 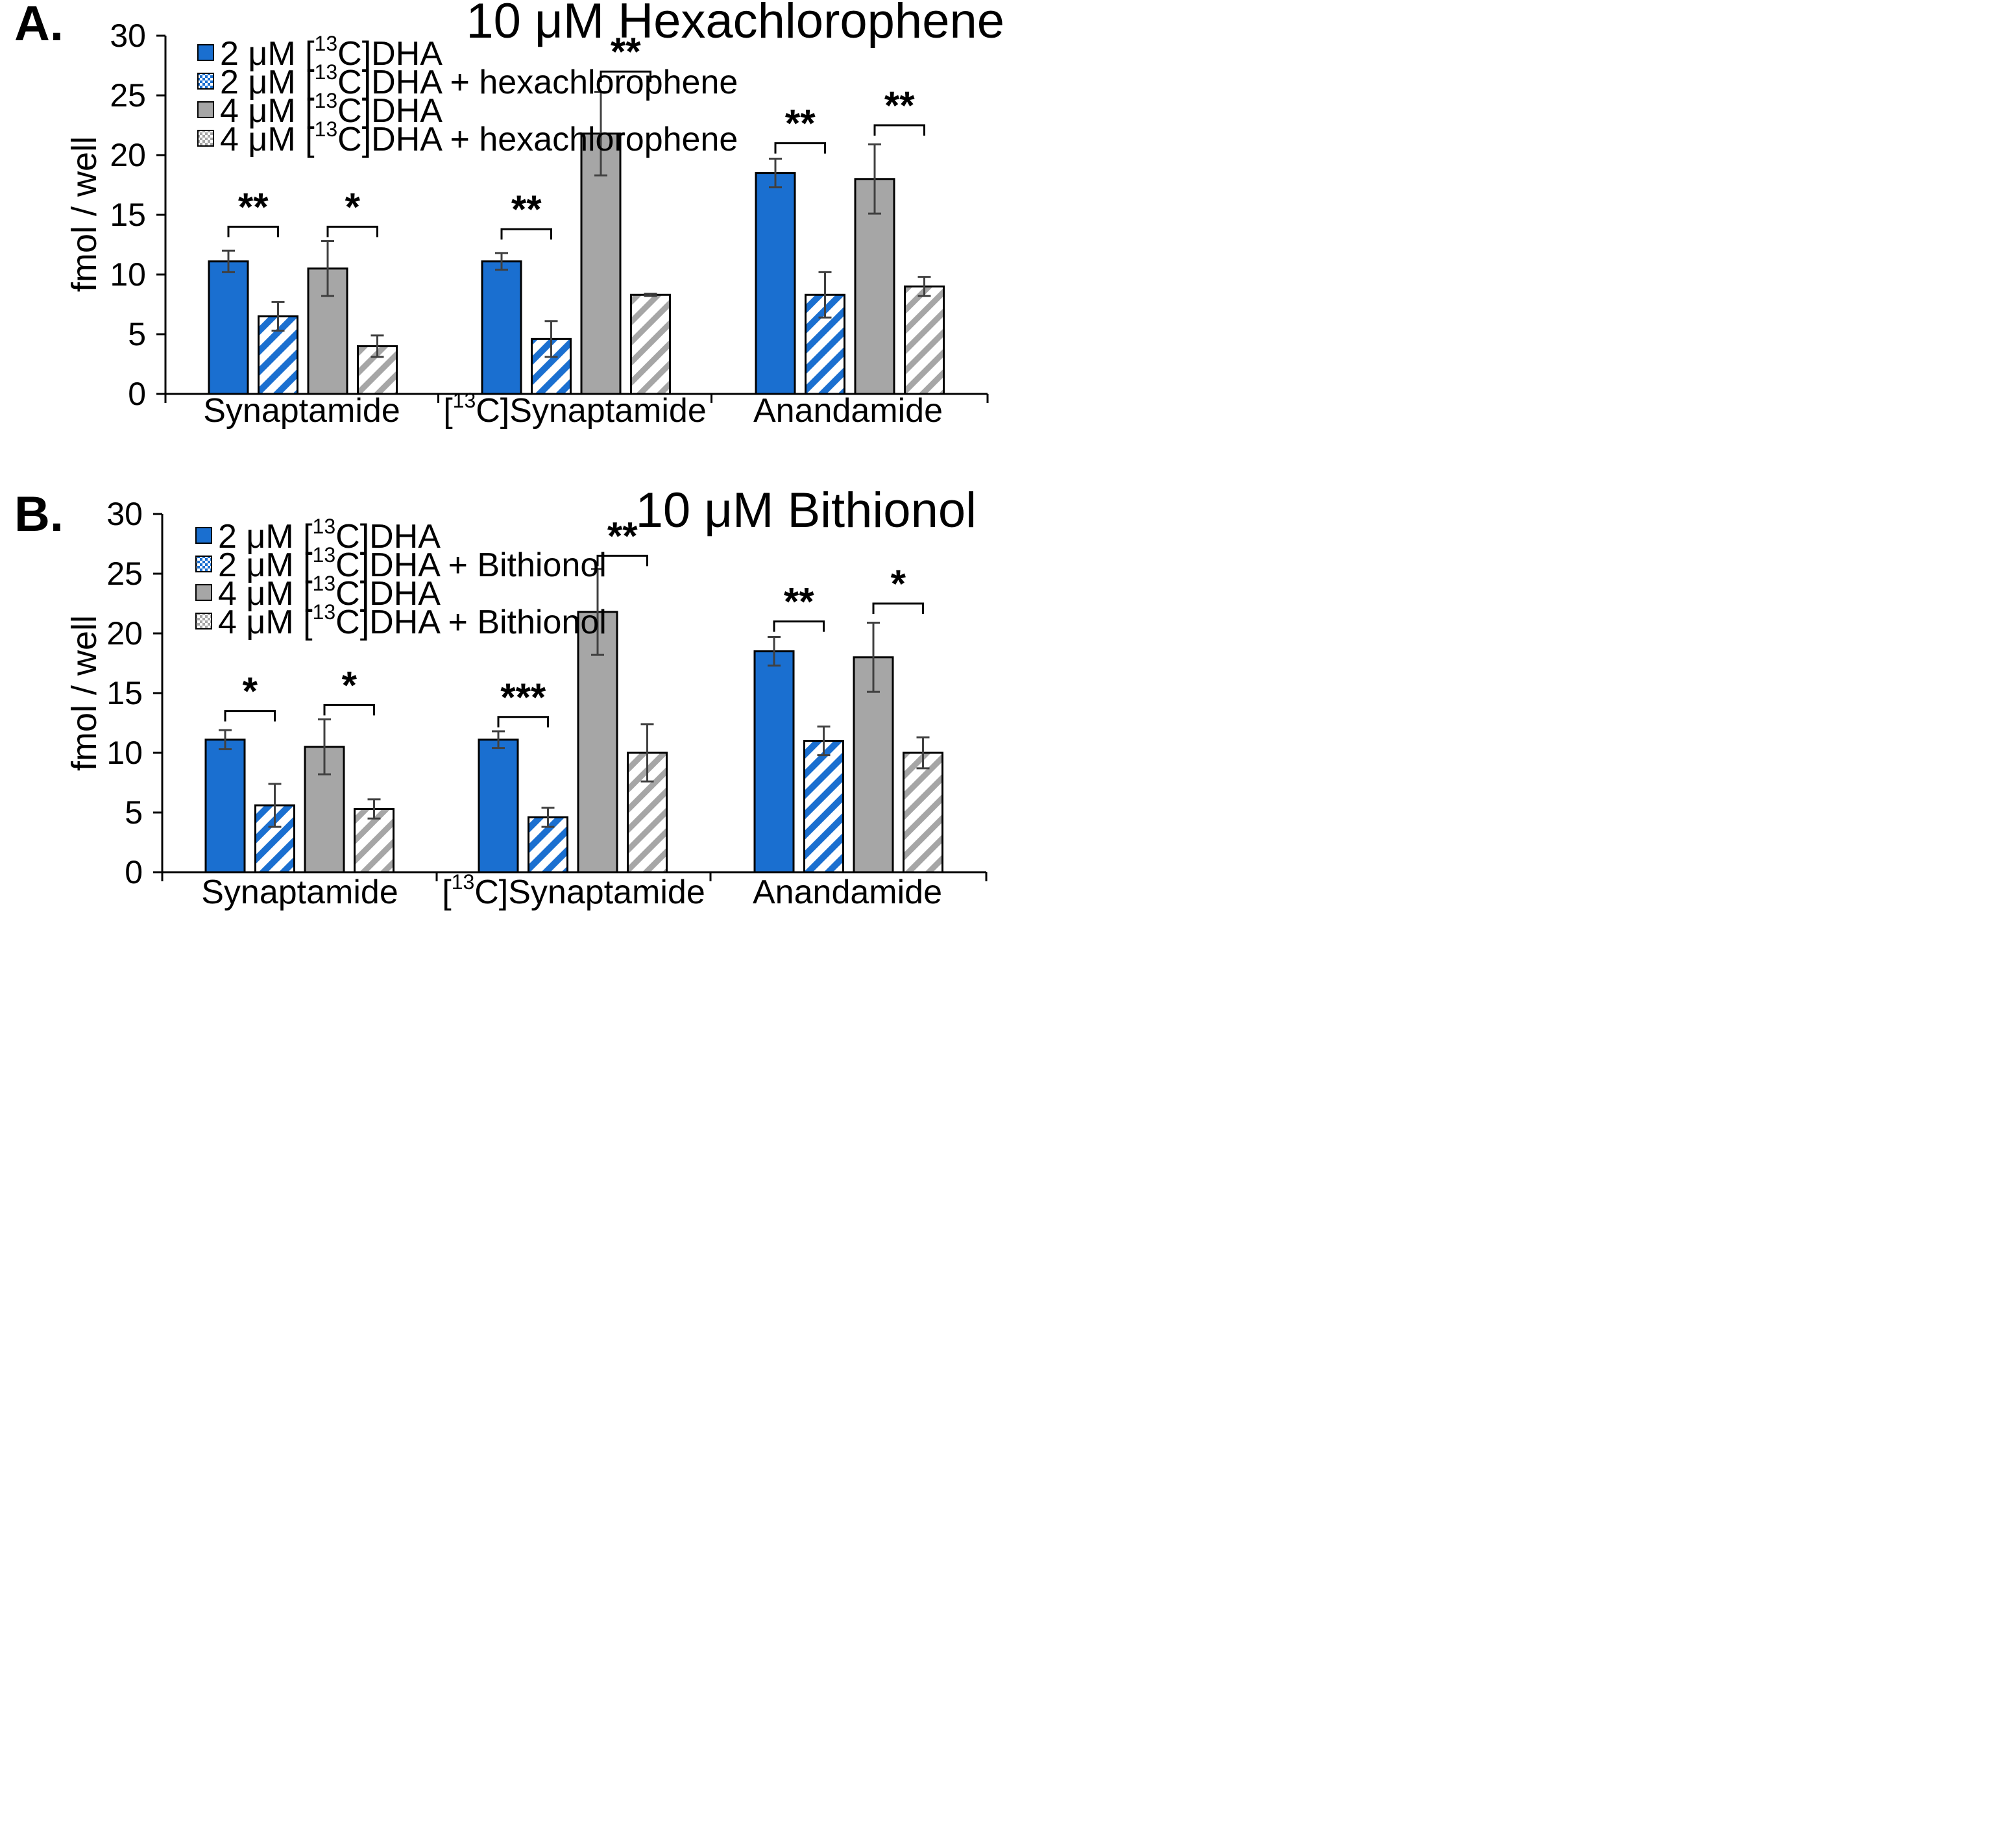 I want to click on category-label-post: Anandamide, so click(x=847, y=892).